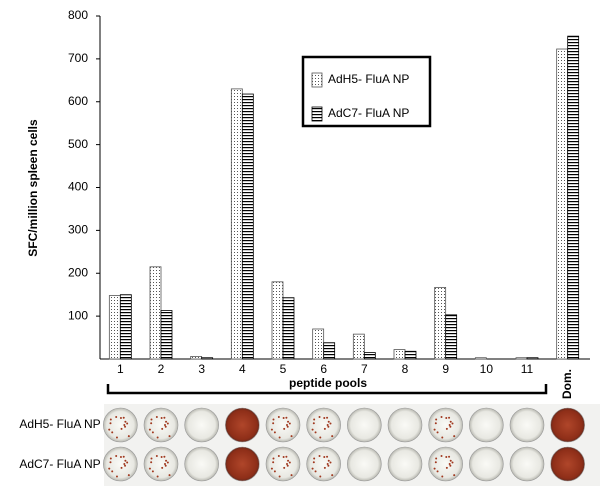 The width and height of the screenshot is (600, 496). Describe the element at coordinates (242, 369) in the screenshot. I see `x-tick-label: 4` at that location.